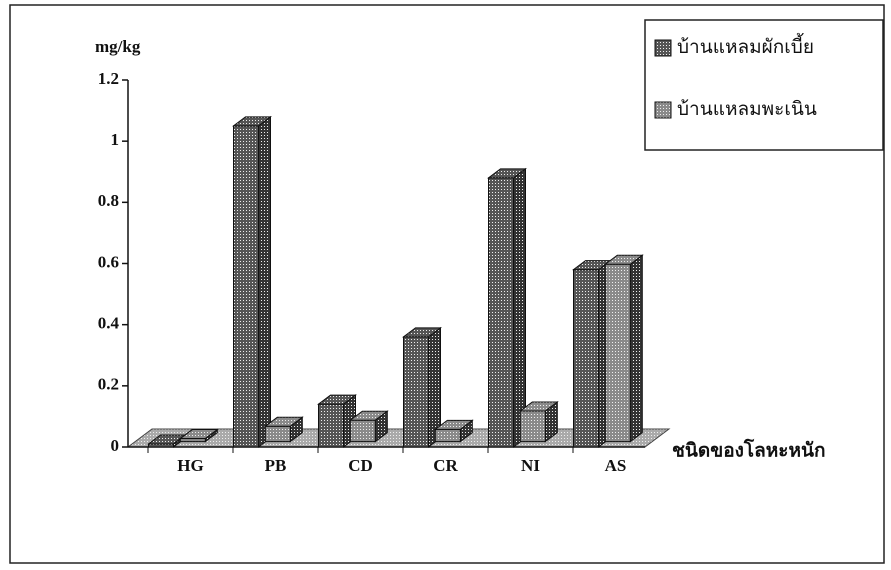 This screenshot has height=570, width=891. What do you see at coordinates (108, 200) in the screenshot?
I see `y-tick-label: 0.8` at bounding box center [108, 200].